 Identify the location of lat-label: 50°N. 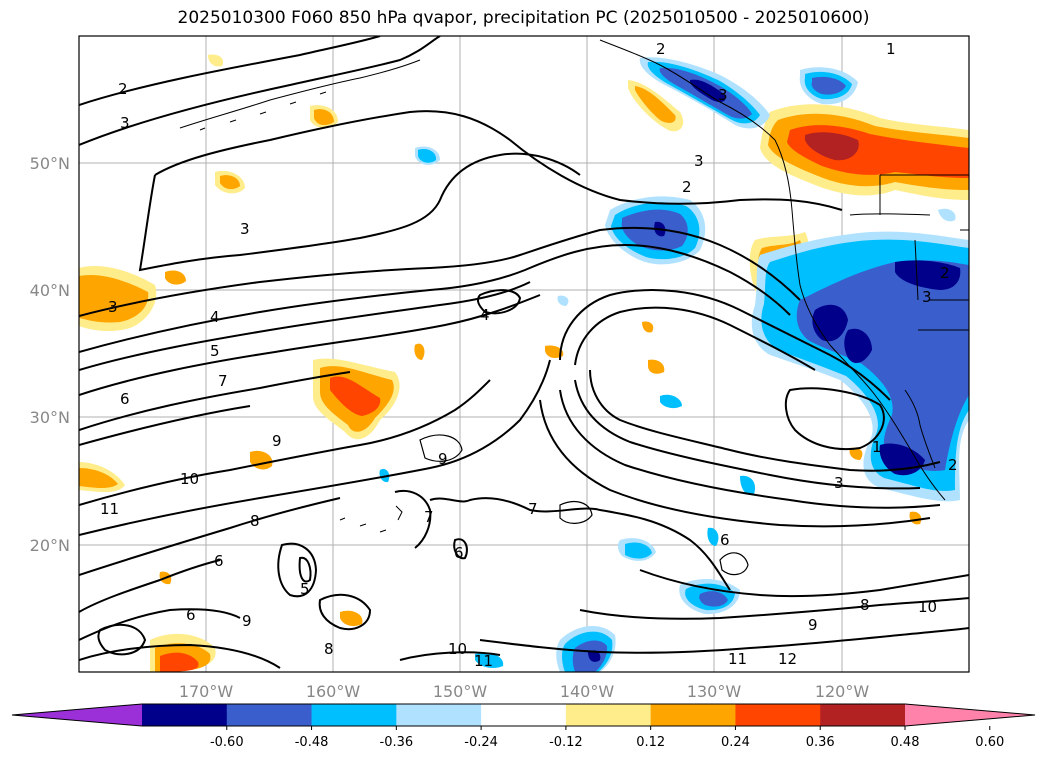
(50, 163).